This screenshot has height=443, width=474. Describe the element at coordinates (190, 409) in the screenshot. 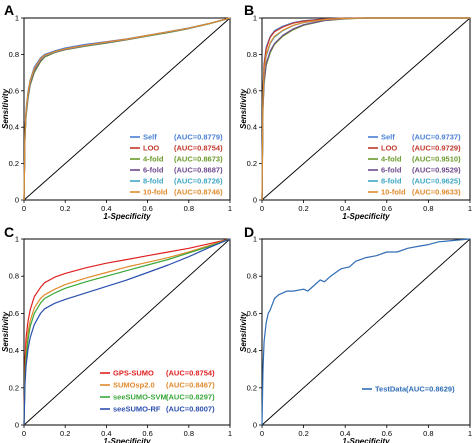

I see `legend-auc-value: (AUC=0.8007)` at that location.